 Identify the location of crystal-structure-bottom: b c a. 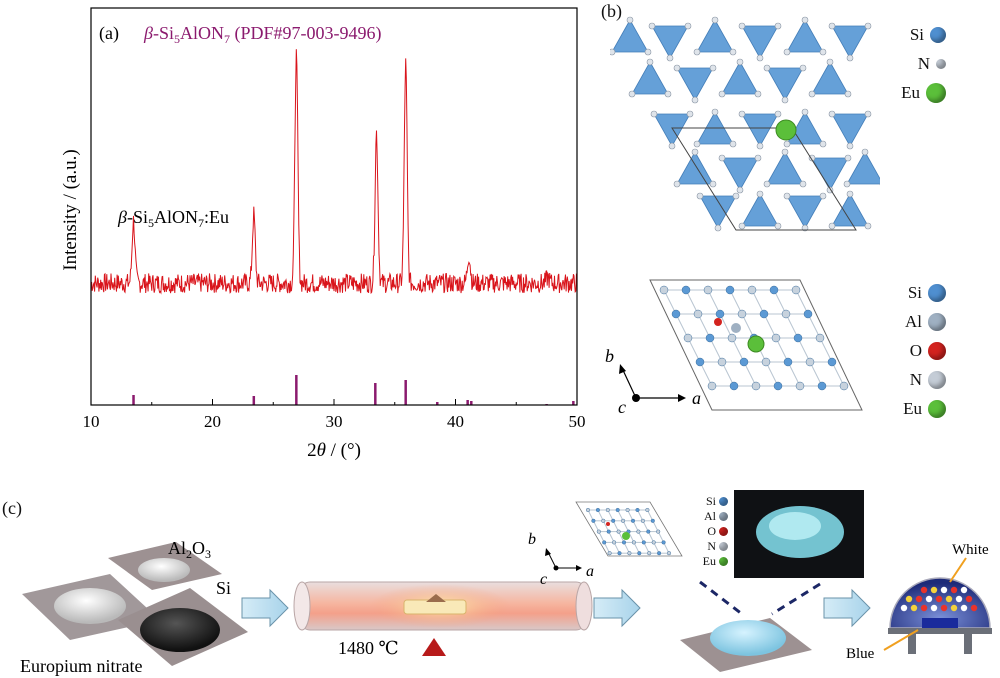
(734, 348).